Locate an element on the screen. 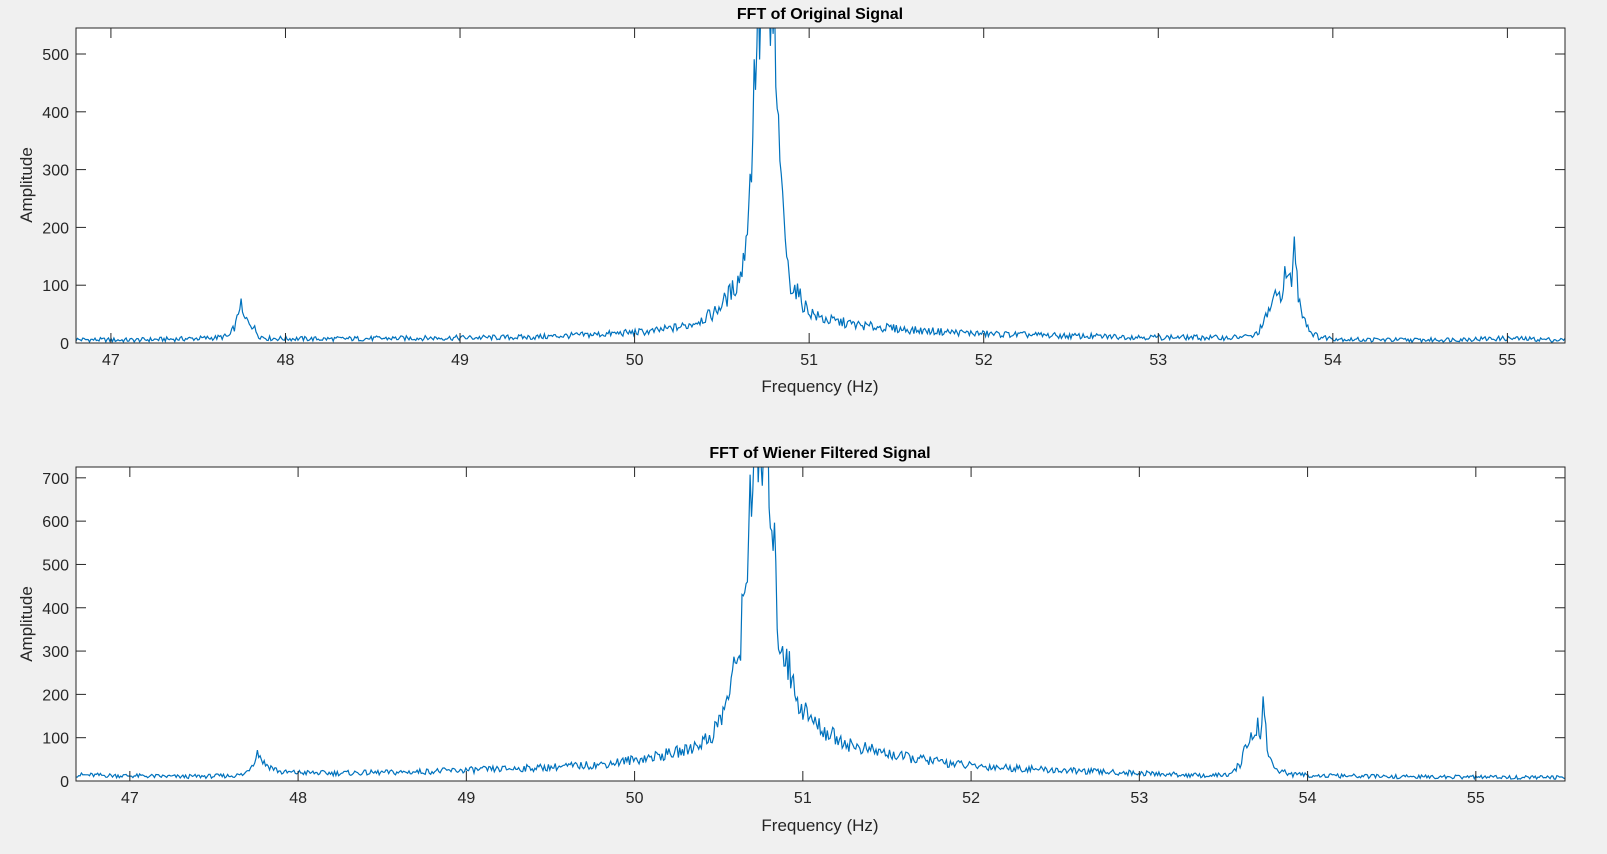  xlabel-wiener: Frequency (Hz) is located at coordinates (819, 825).